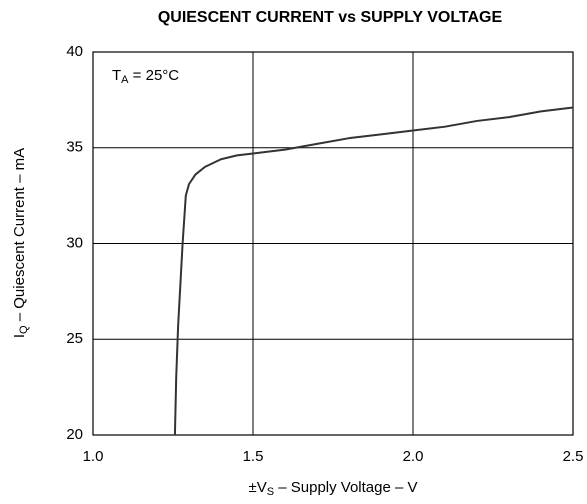 The image size is (587, 504). What do you see at coordinates (125, 80) in the screenshot?
I see `annotation-sub: A` at bounding box center [125, 80].